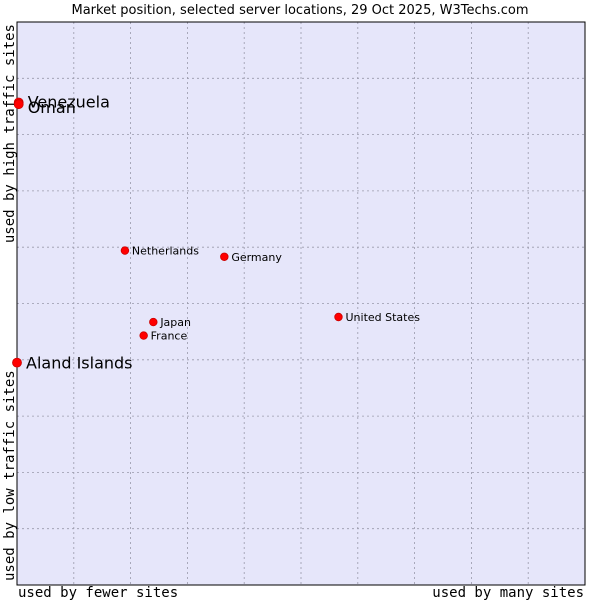  I want to click on y-axis-label-bottom: used by low traffic sites, so click(10, 475).